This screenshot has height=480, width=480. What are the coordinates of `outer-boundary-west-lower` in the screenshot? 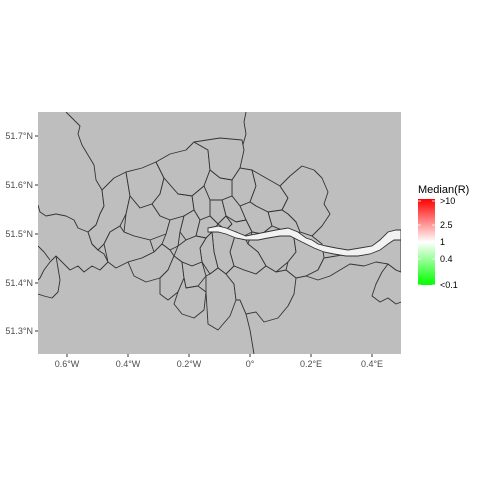 It's located at (44, 253).